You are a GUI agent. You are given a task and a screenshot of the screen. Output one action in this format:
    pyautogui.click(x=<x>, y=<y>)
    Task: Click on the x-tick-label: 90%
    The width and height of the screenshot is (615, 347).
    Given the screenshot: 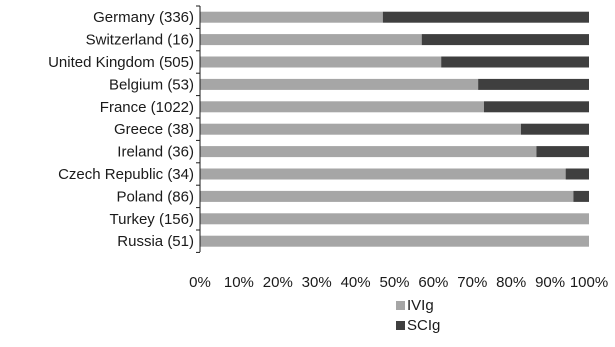 What is the action you would take?
    pyautogui.click(x=550, y=282)
    